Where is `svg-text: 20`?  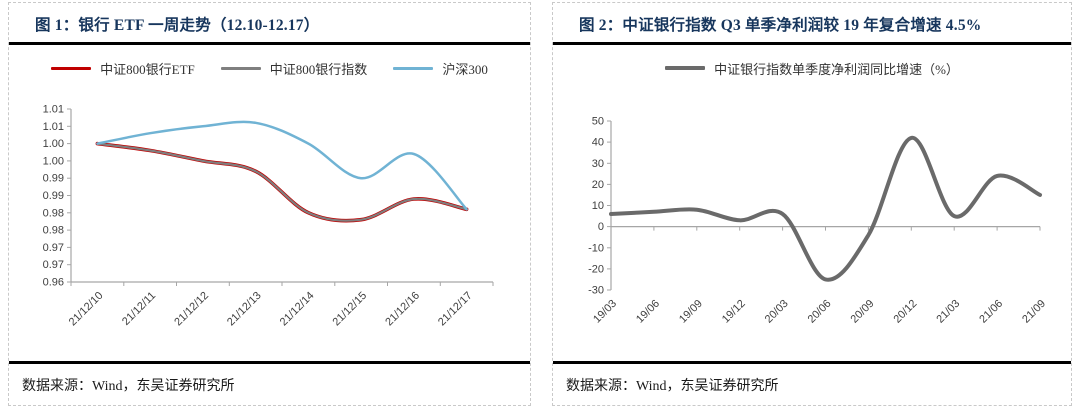
svg-text: 20 is located at coordinates (598, 185).